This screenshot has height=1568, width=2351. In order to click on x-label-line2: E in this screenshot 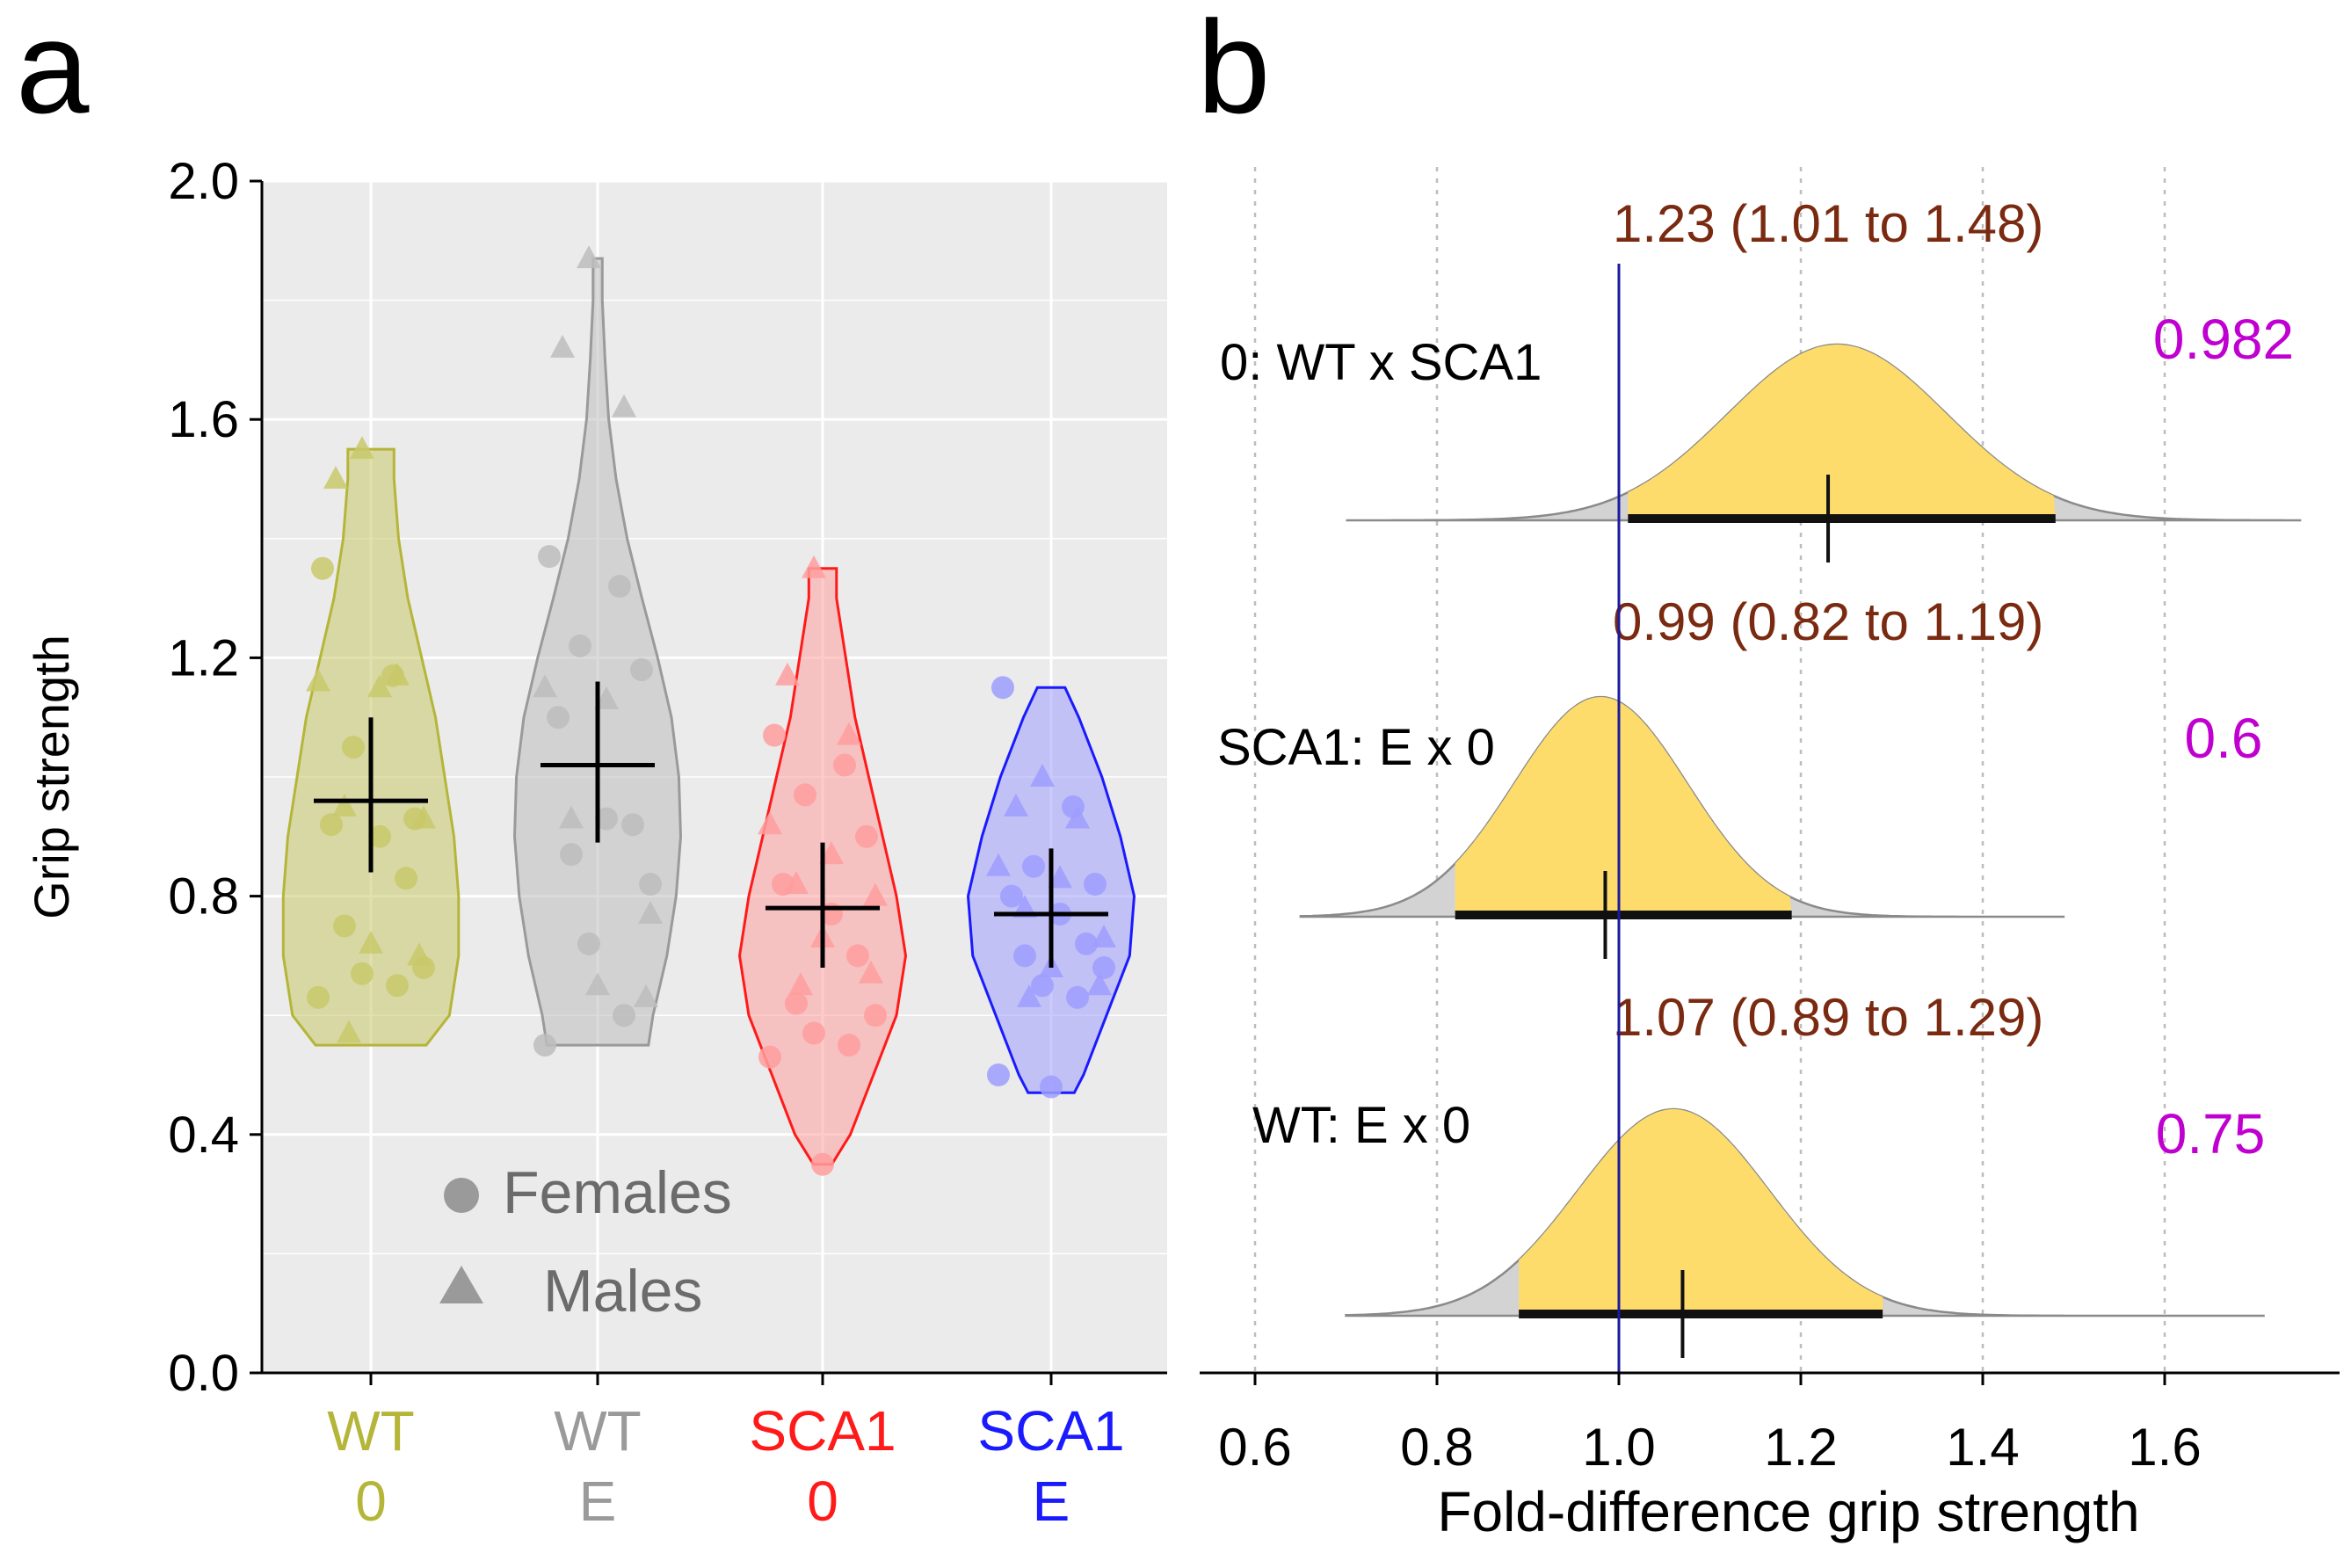, I will do `click(1051, 1501)`.